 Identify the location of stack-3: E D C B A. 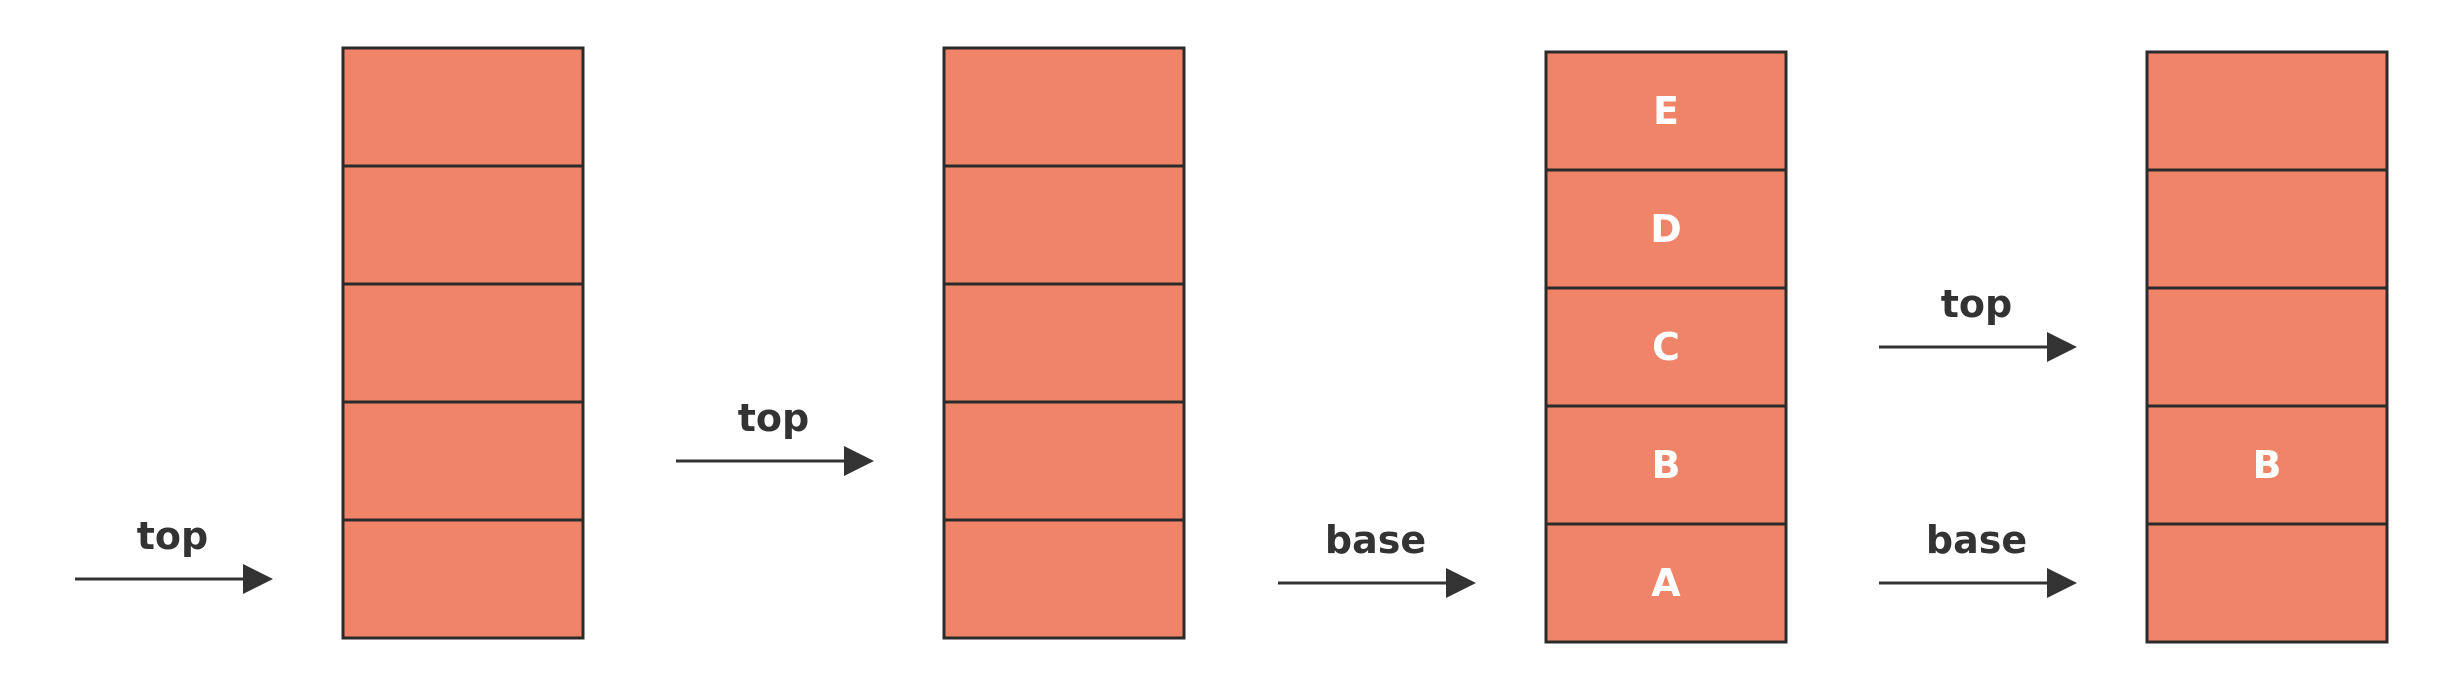
(1666, 347).